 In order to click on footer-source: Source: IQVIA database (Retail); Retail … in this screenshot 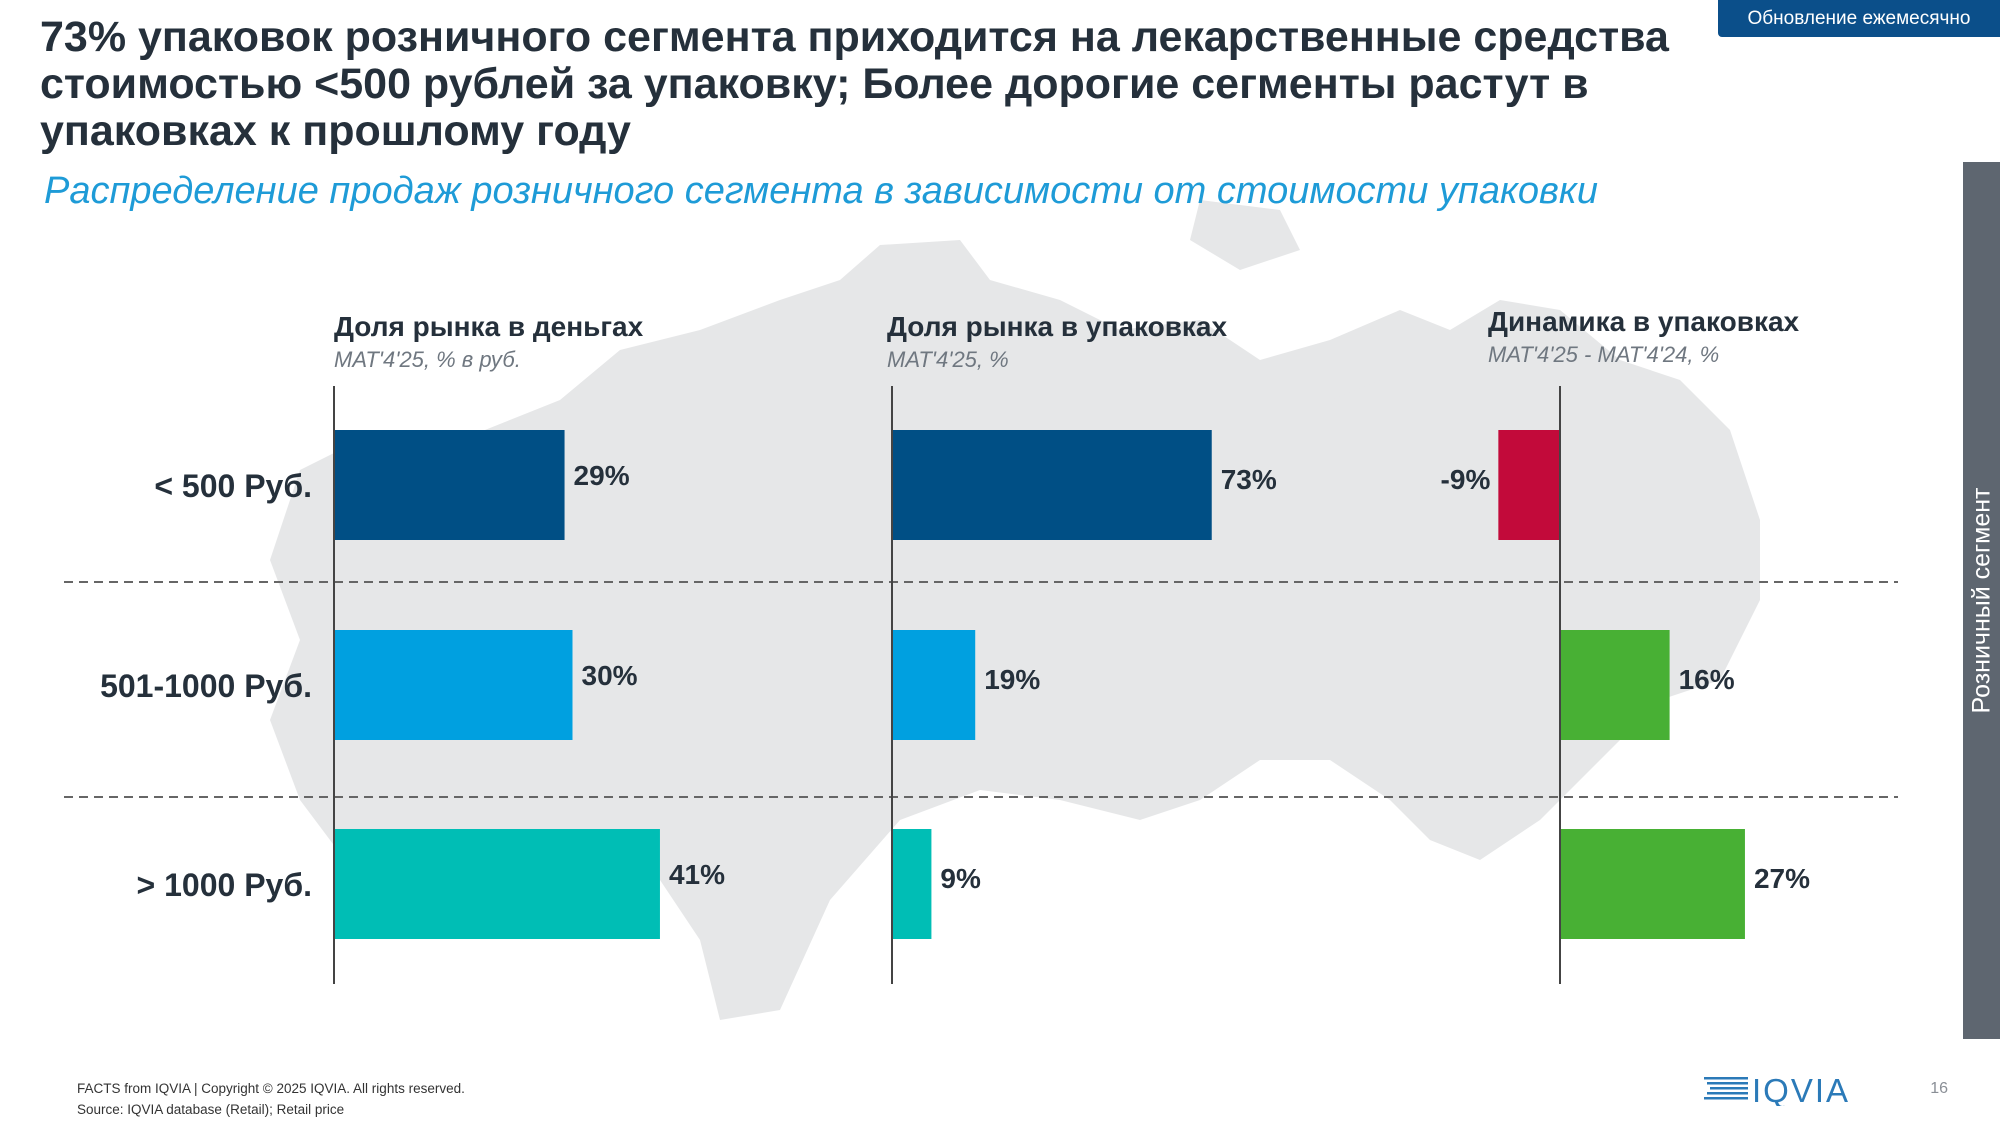, I will do `click(211, 1109)`.